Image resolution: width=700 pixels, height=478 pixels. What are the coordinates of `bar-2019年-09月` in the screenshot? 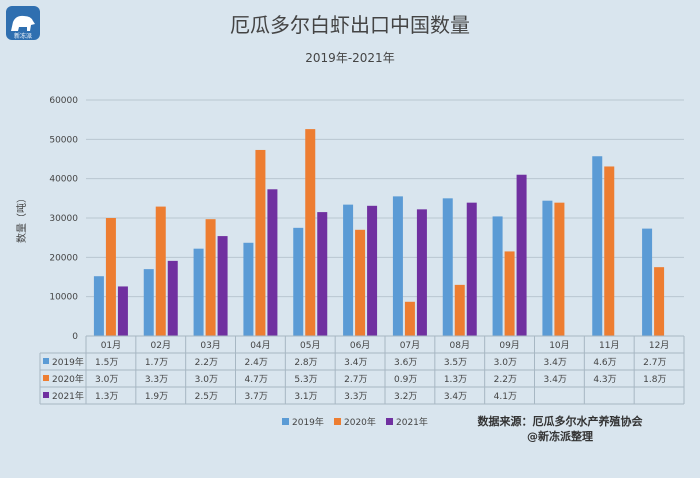 It's located at (497, 276).